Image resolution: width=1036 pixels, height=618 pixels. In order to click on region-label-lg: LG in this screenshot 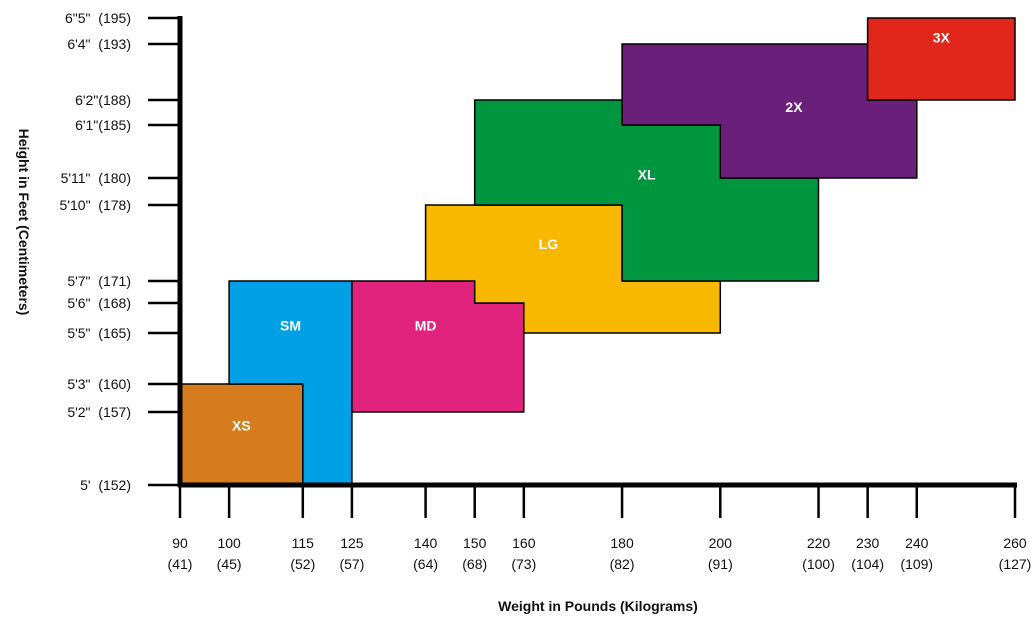, I will do `click(549, 244)`.